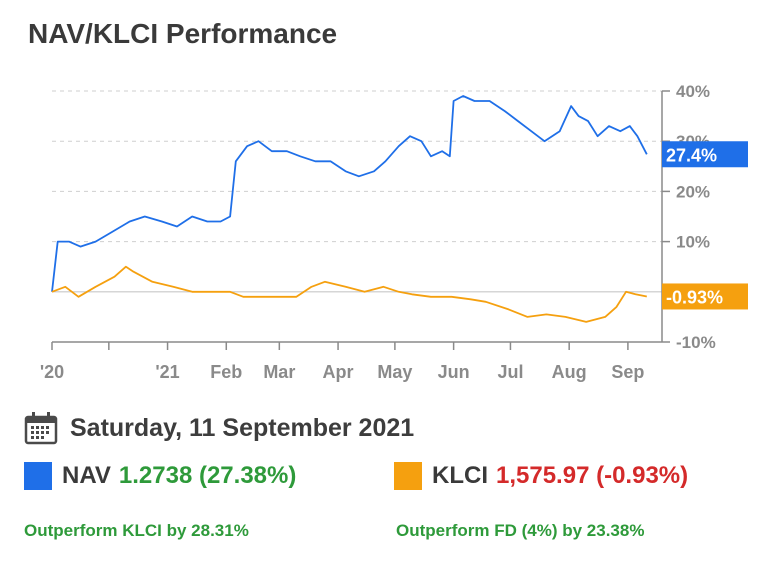 The image size is (768, 572). What do you see at coordinates (52, 372) in the screenshot?
I see `x-tick-label: '20` at bounding box center [52, 372].